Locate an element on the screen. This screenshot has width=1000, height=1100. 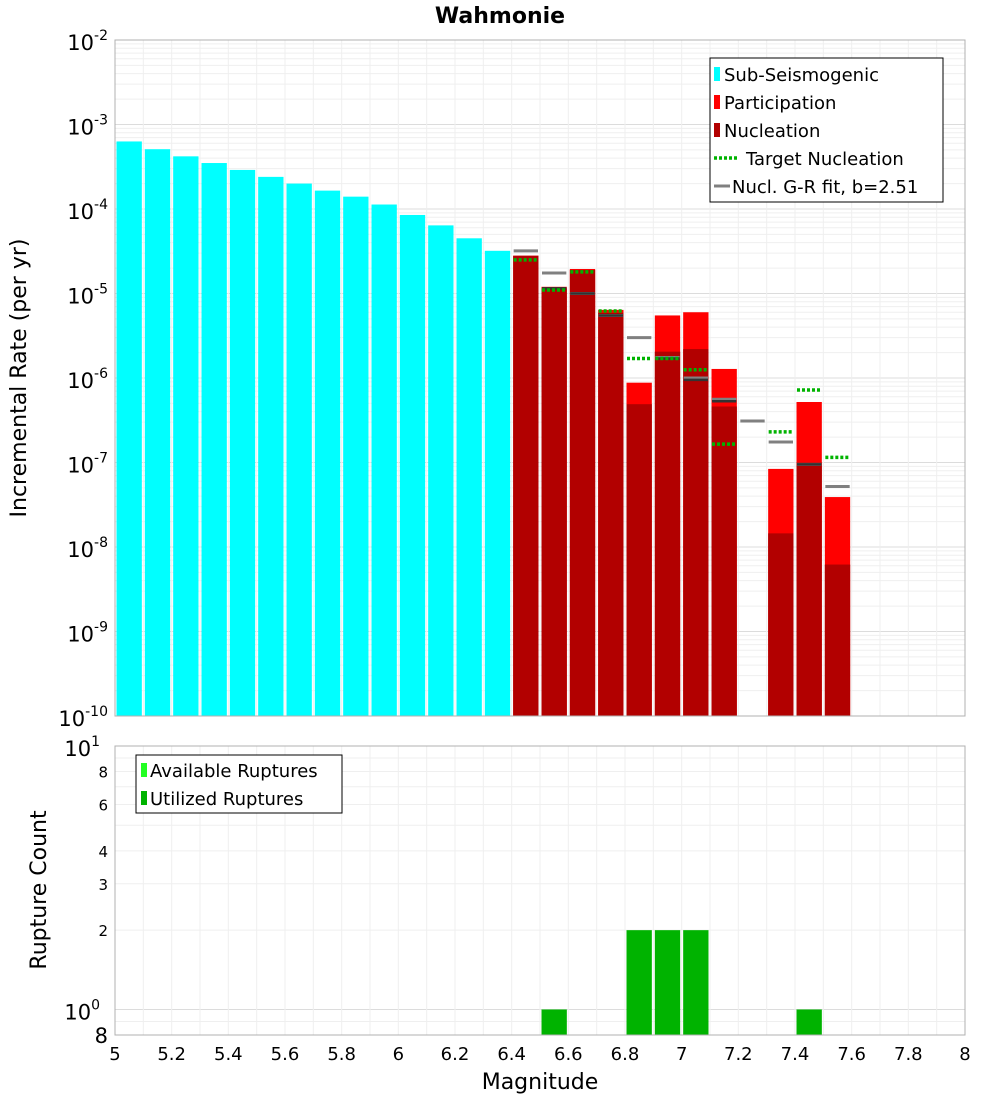
x-tick-label: 5.8 is located at coordinates (341, 1054).